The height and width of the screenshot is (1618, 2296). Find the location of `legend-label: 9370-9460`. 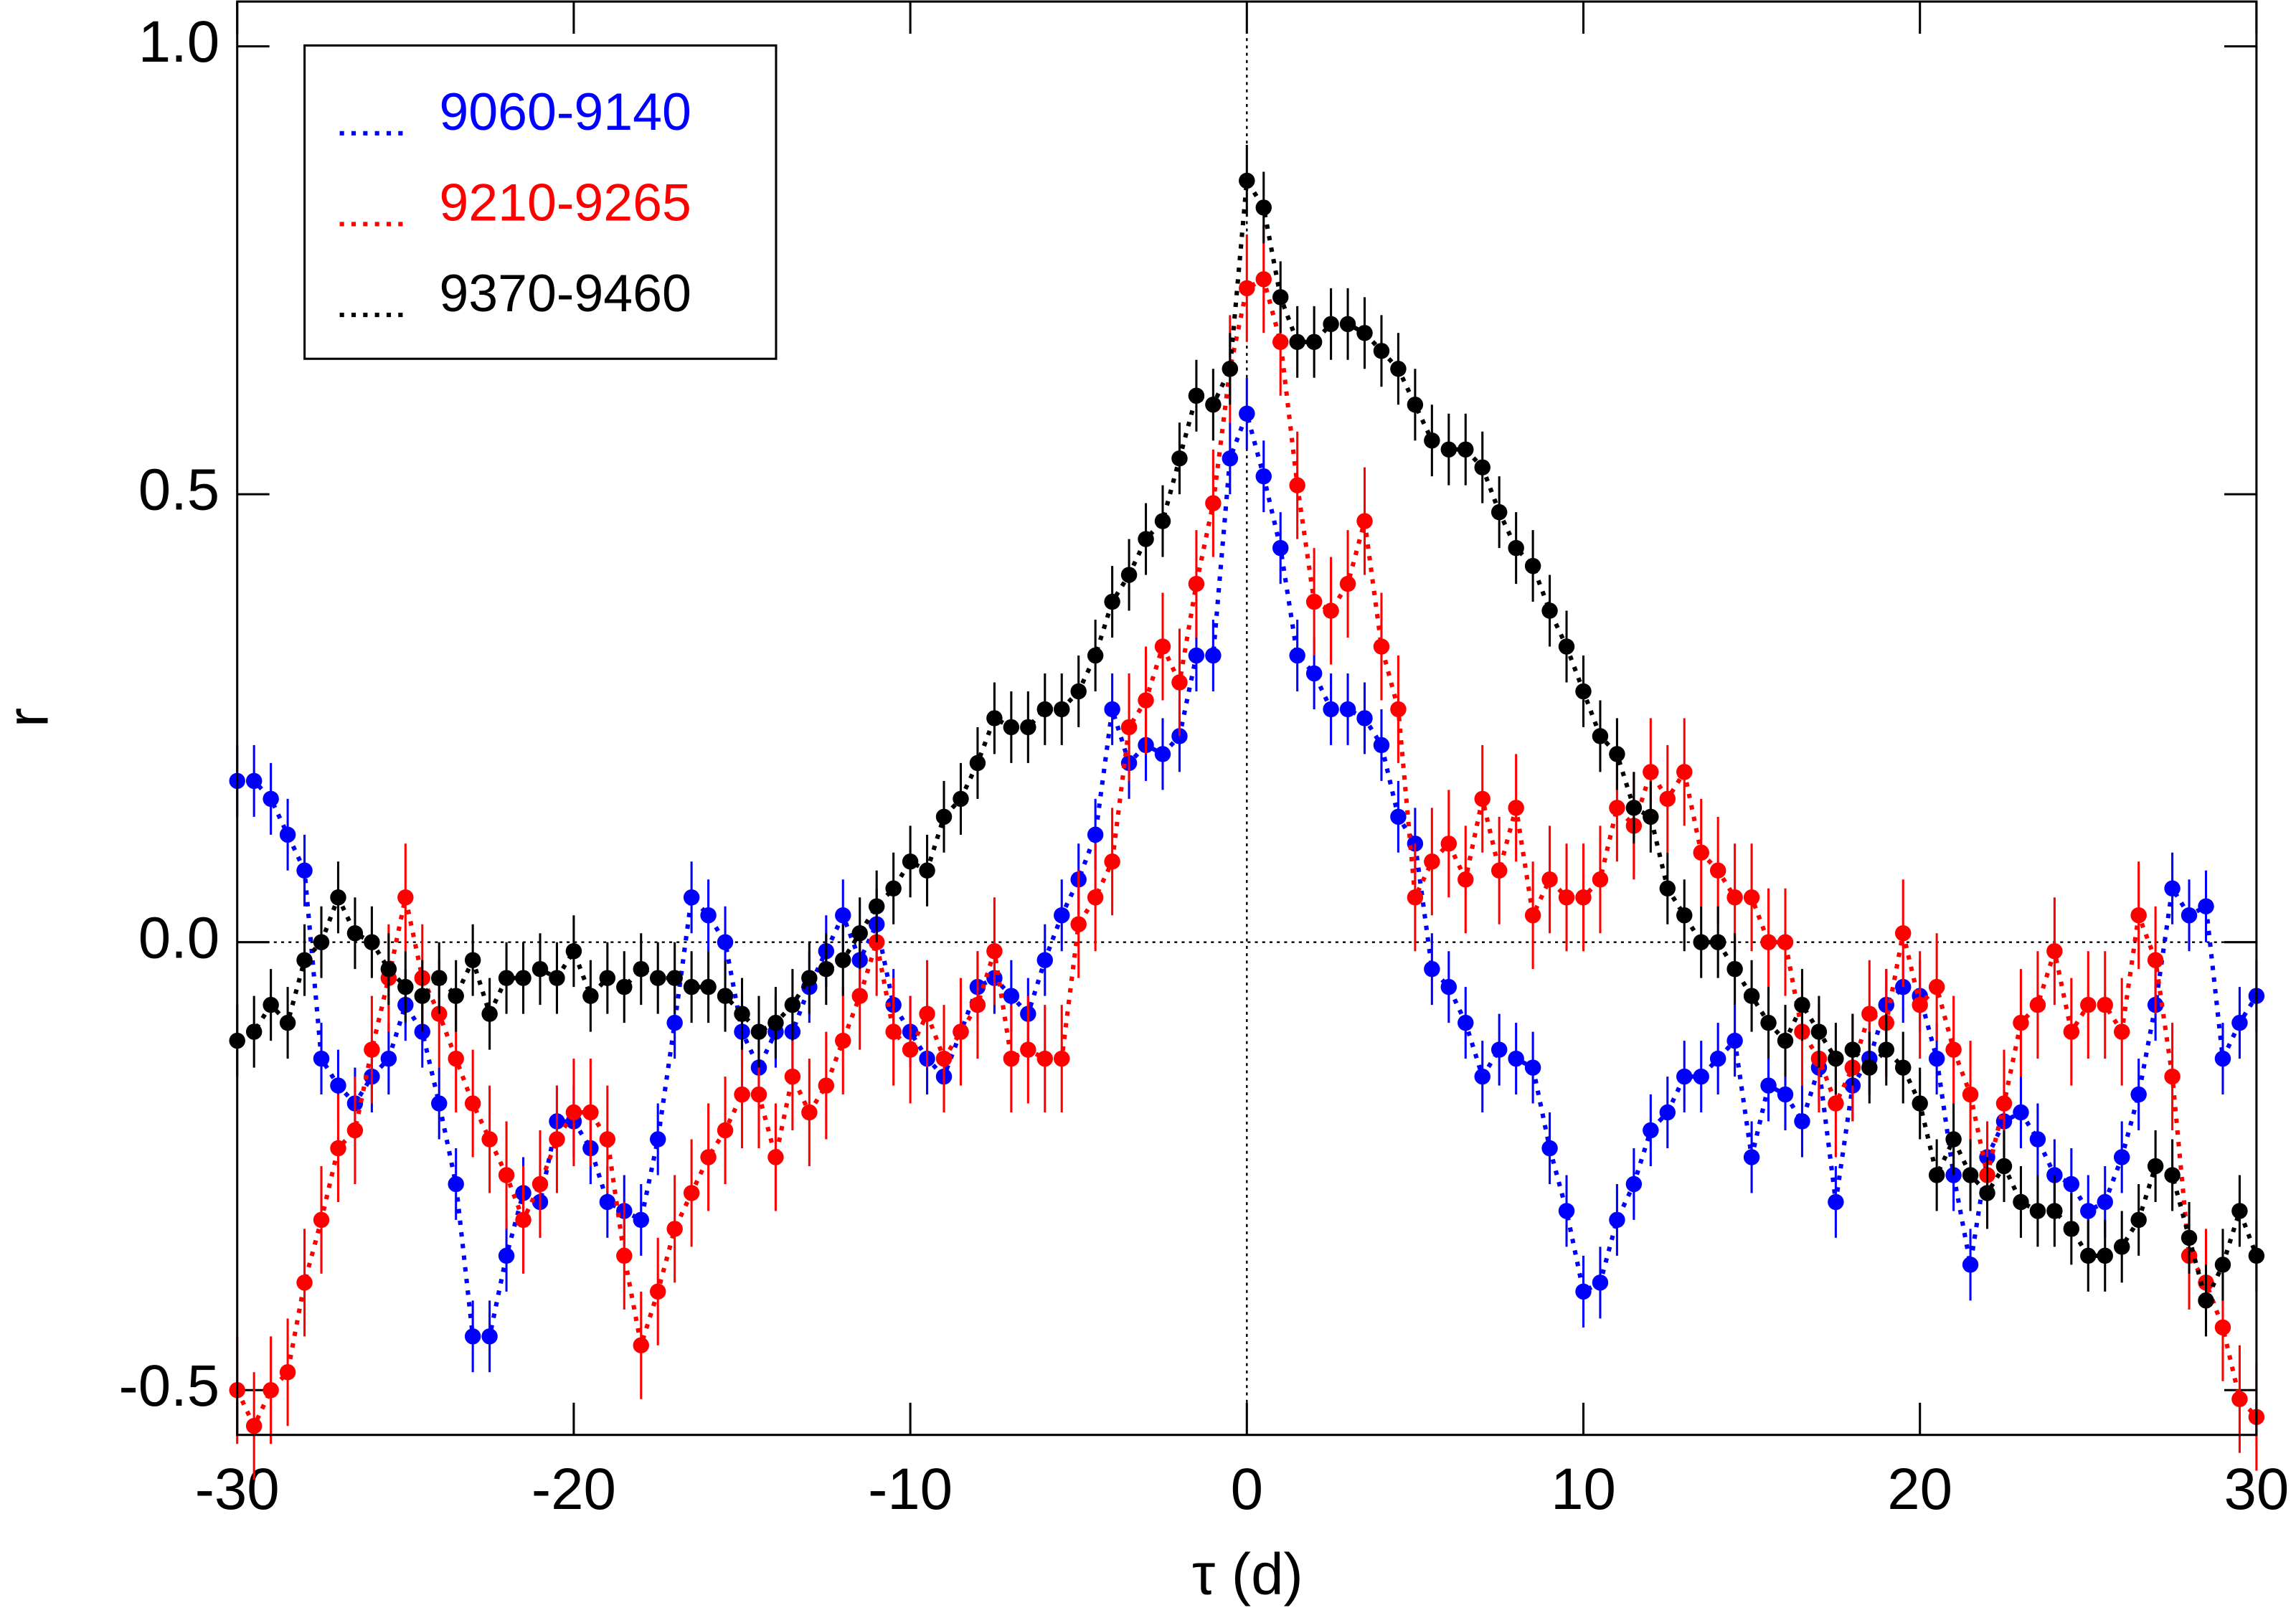

legend-label: 9370-9460 is located at coordinates (565, 293).